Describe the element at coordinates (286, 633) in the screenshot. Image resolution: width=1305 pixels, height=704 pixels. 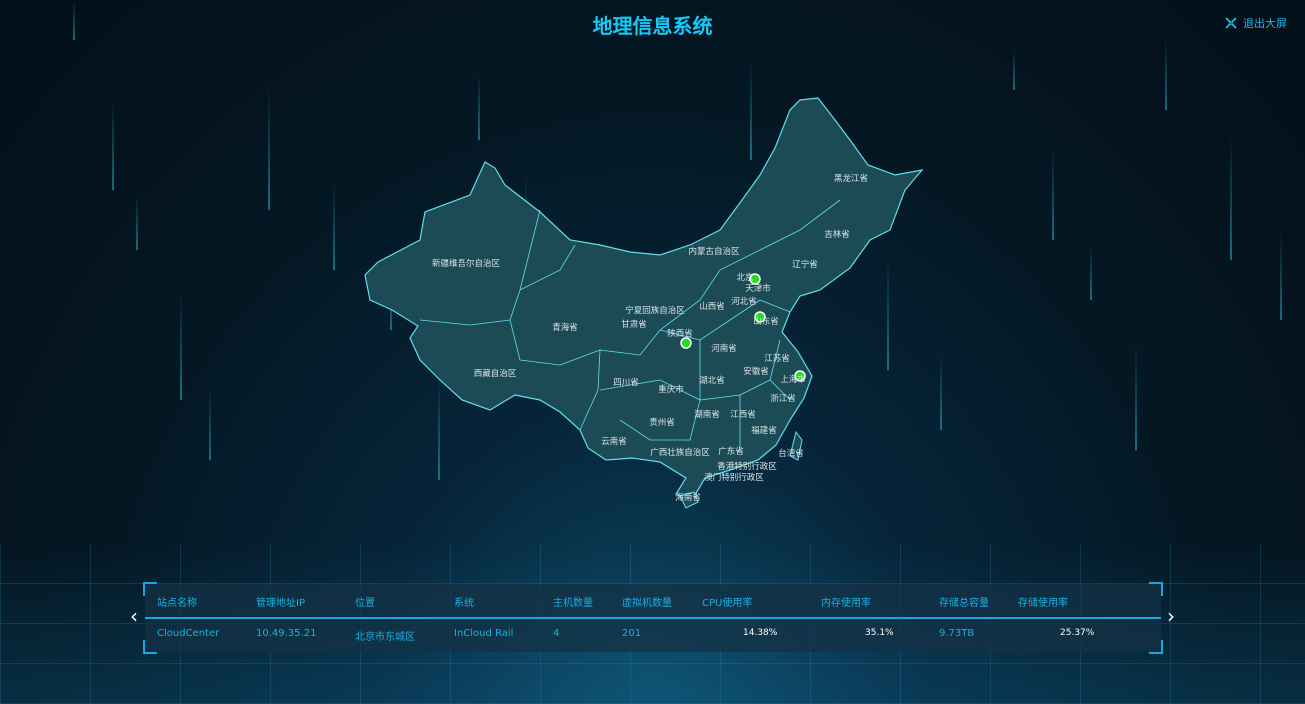
I see `table-cell: 10.49.35.21` at that location.